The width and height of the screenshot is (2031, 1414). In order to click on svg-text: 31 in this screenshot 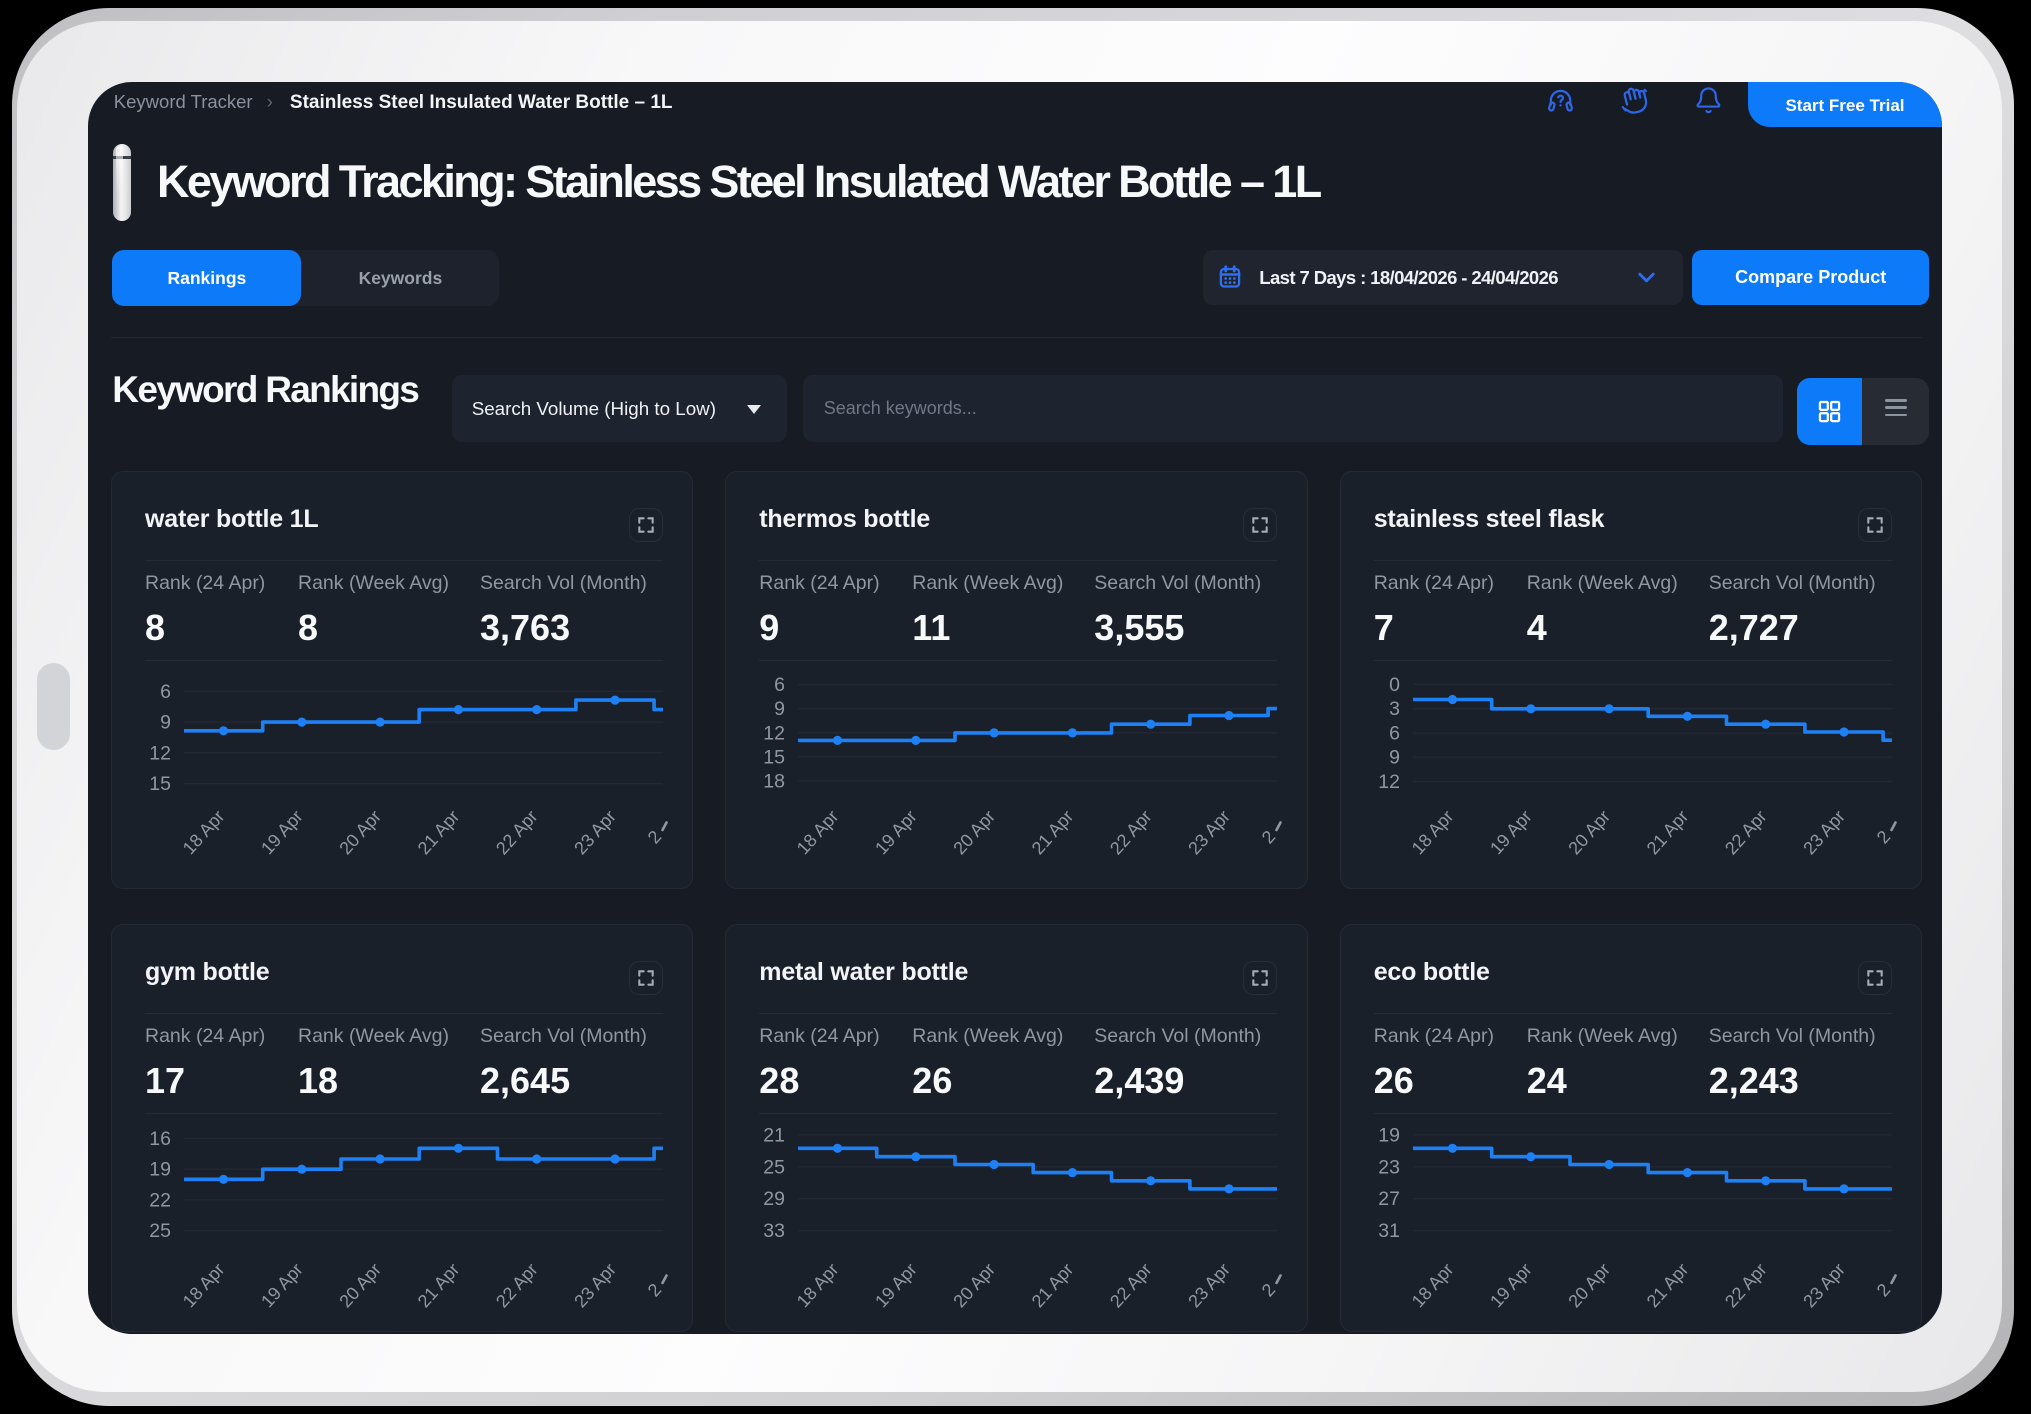, I will do `click(1389, 1231)`.